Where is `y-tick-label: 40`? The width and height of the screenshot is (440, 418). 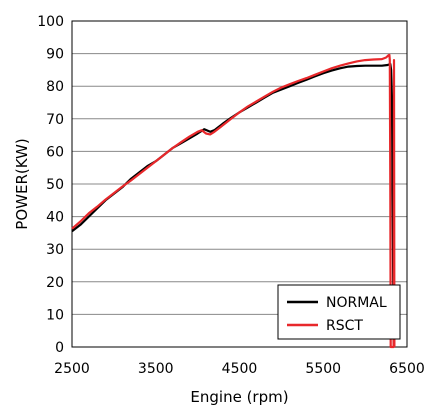 y-tick-label: 40 is located at coordinates (55, 218).